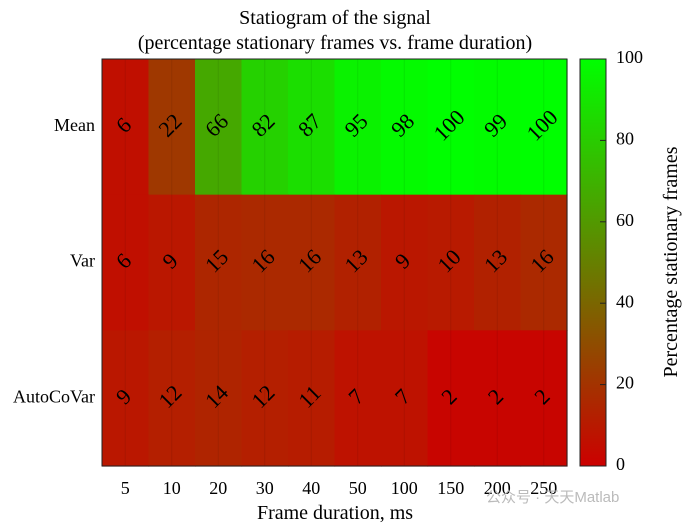  I want to click on colorbar-ticks: 0 20 40 60 80 100, so click(621, 260).